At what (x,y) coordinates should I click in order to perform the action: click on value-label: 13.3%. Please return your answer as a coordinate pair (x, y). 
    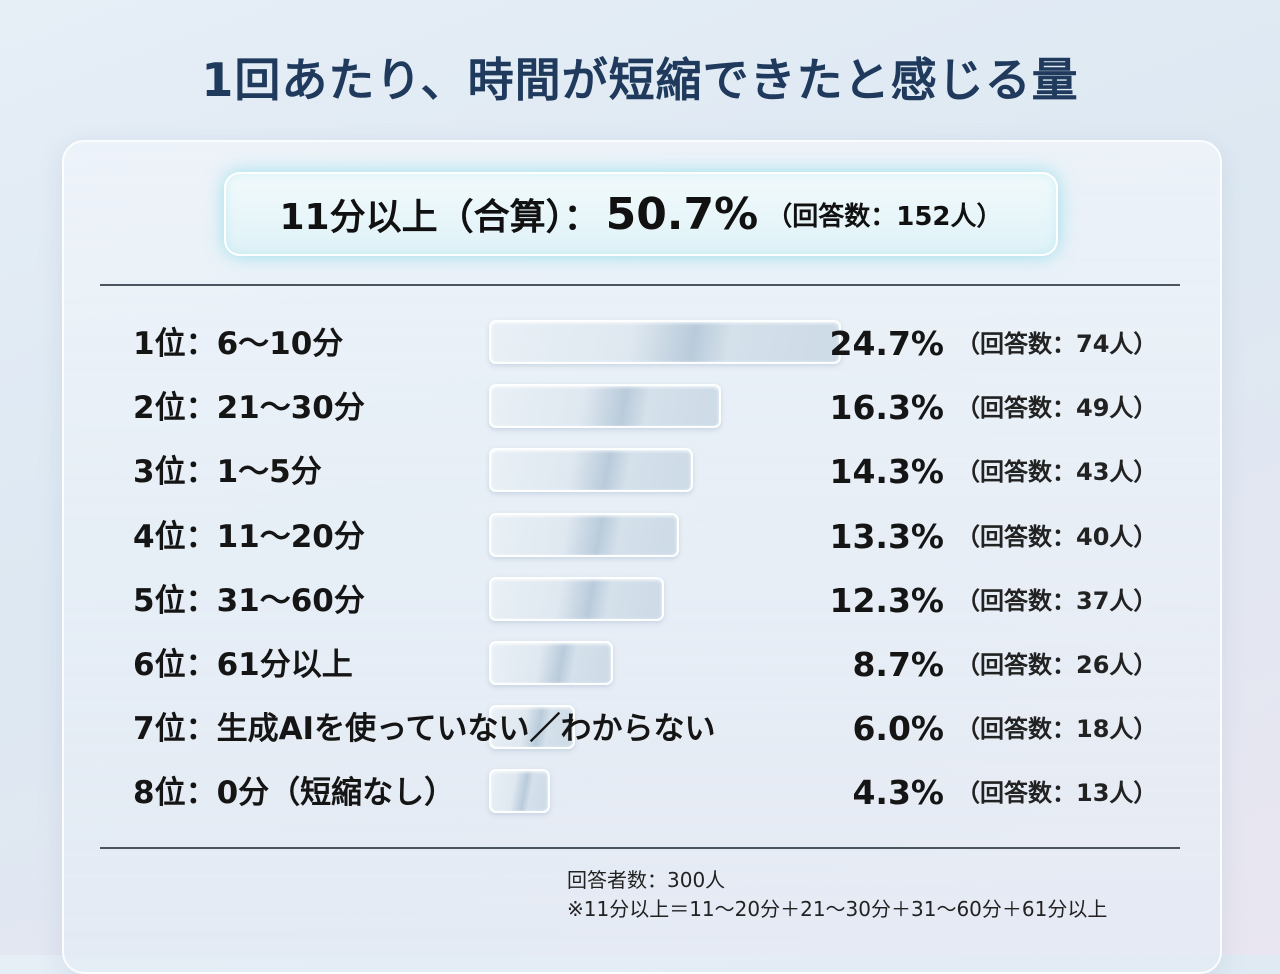
    Looking at the image, I should click on (887, 536).